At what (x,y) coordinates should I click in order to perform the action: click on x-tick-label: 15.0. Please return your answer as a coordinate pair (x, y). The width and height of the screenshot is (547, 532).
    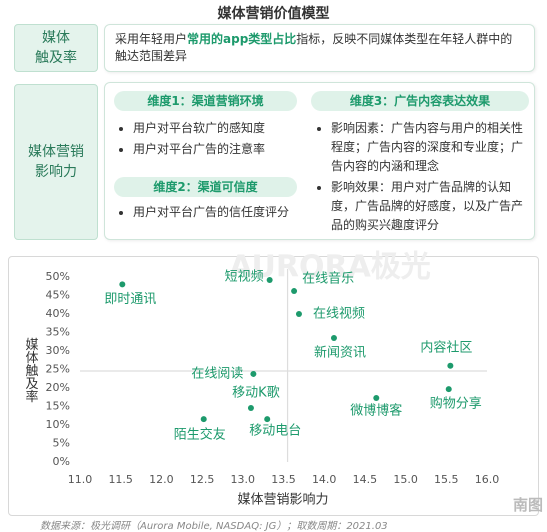
    Looking at the image, I should click on (405, 479).